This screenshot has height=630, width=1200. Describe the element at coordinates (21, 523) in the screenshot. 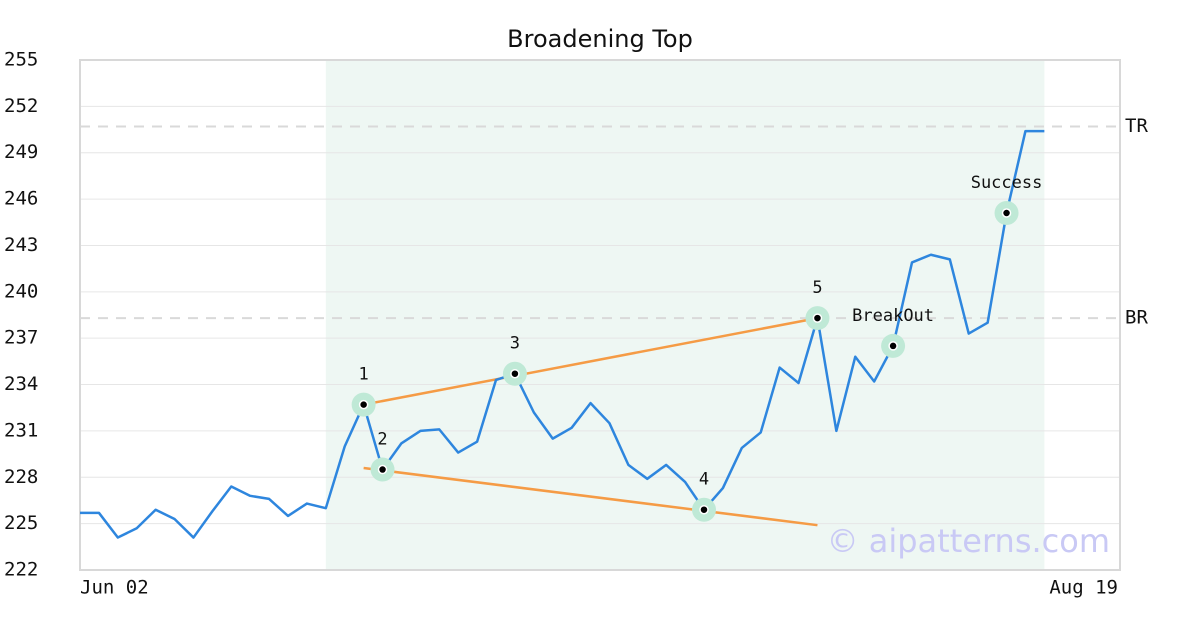

I see `y-tick-label: 225` at that location.